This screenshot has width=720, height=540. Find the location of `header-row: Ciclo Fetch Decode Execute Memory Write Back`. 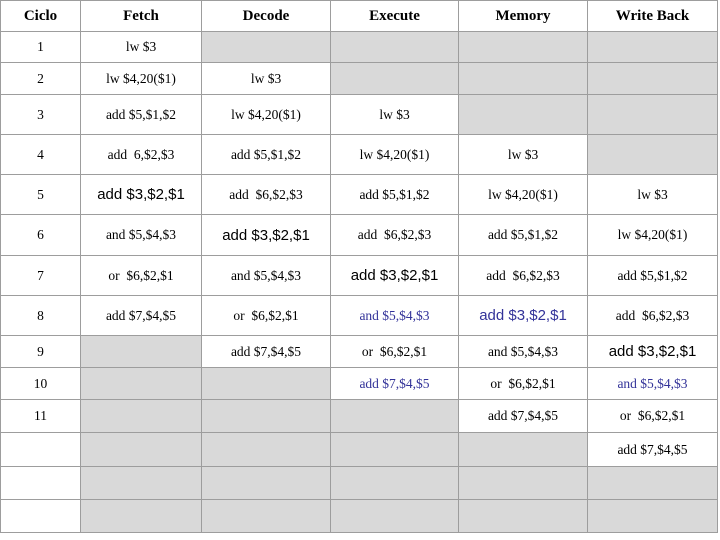

header-row: Ciclo Fetch Decode Execute Memory Write Back is located at coordinates (359, 16).